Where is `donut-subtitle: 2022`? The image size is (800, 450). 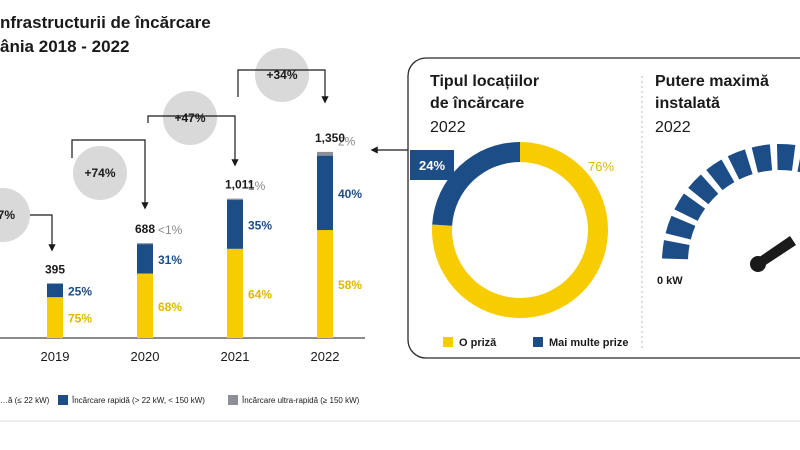
donut-subtitle: 2022 is located at coordinates (448, 127).